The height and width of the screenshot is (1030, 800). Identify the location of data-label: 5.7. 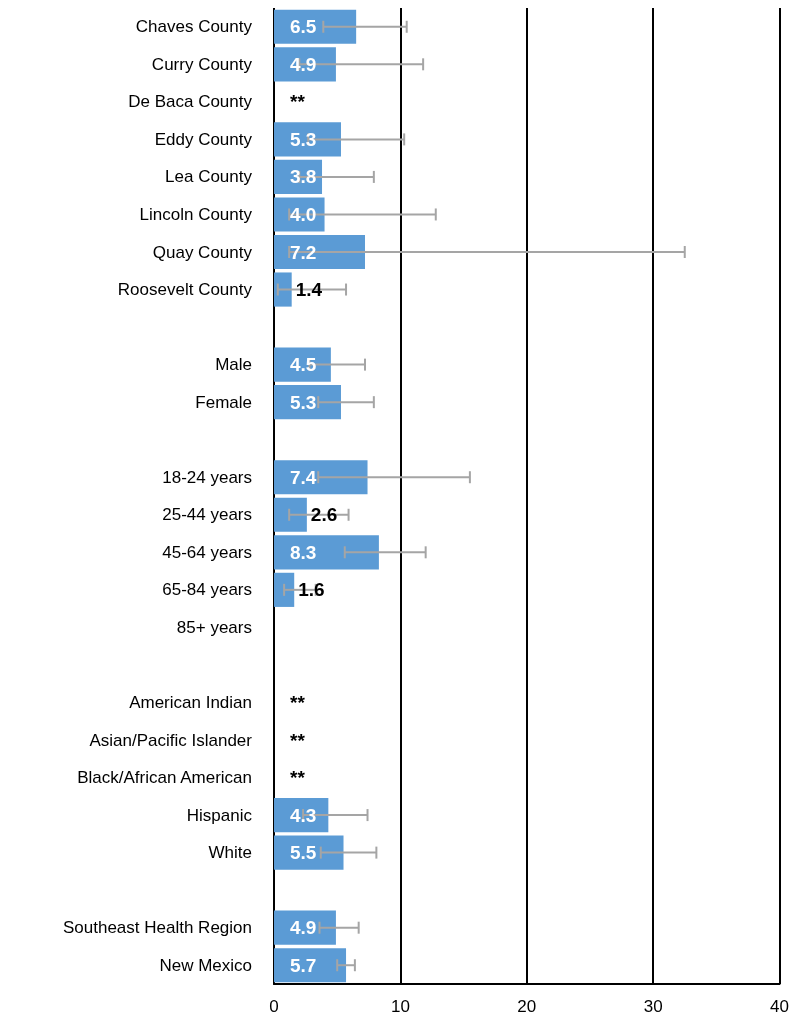
(303, 965).